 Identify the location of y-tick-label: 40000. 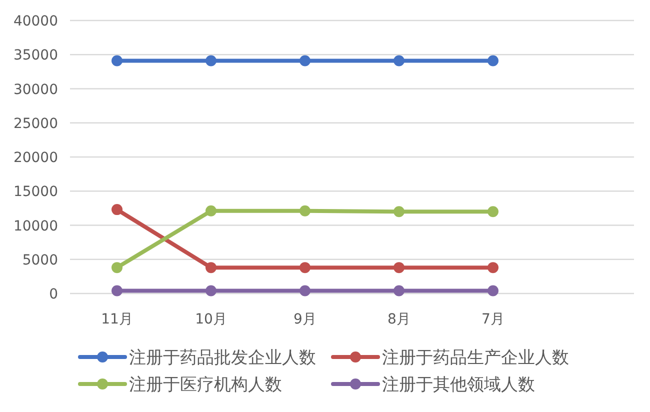
(35, 22).